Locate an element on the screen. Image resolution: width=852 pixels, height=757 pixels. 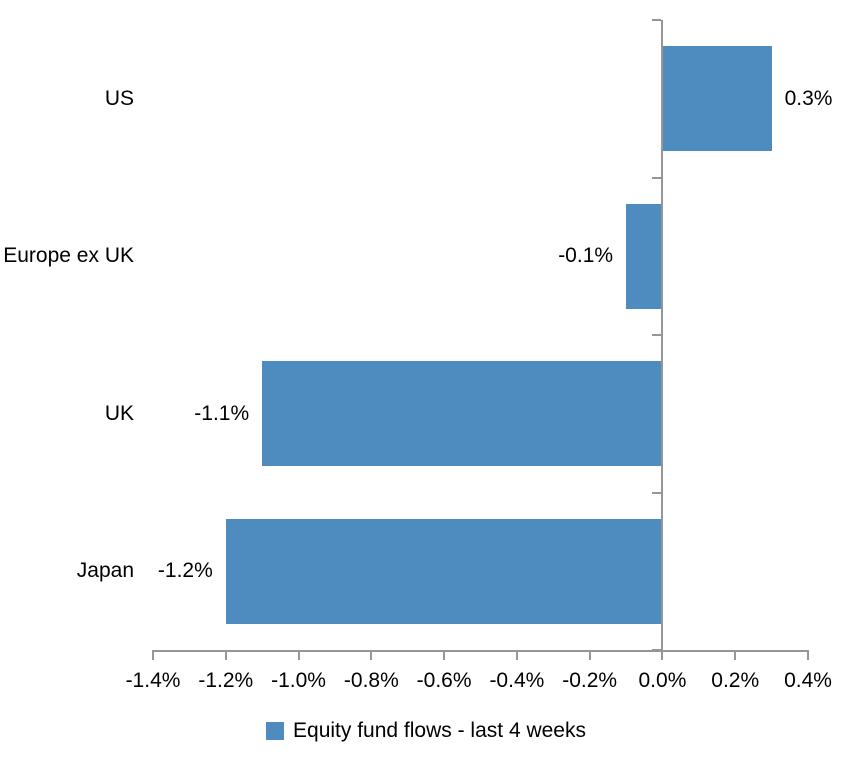
data-label-us: 0.3% is located at coordinates (808, 98).